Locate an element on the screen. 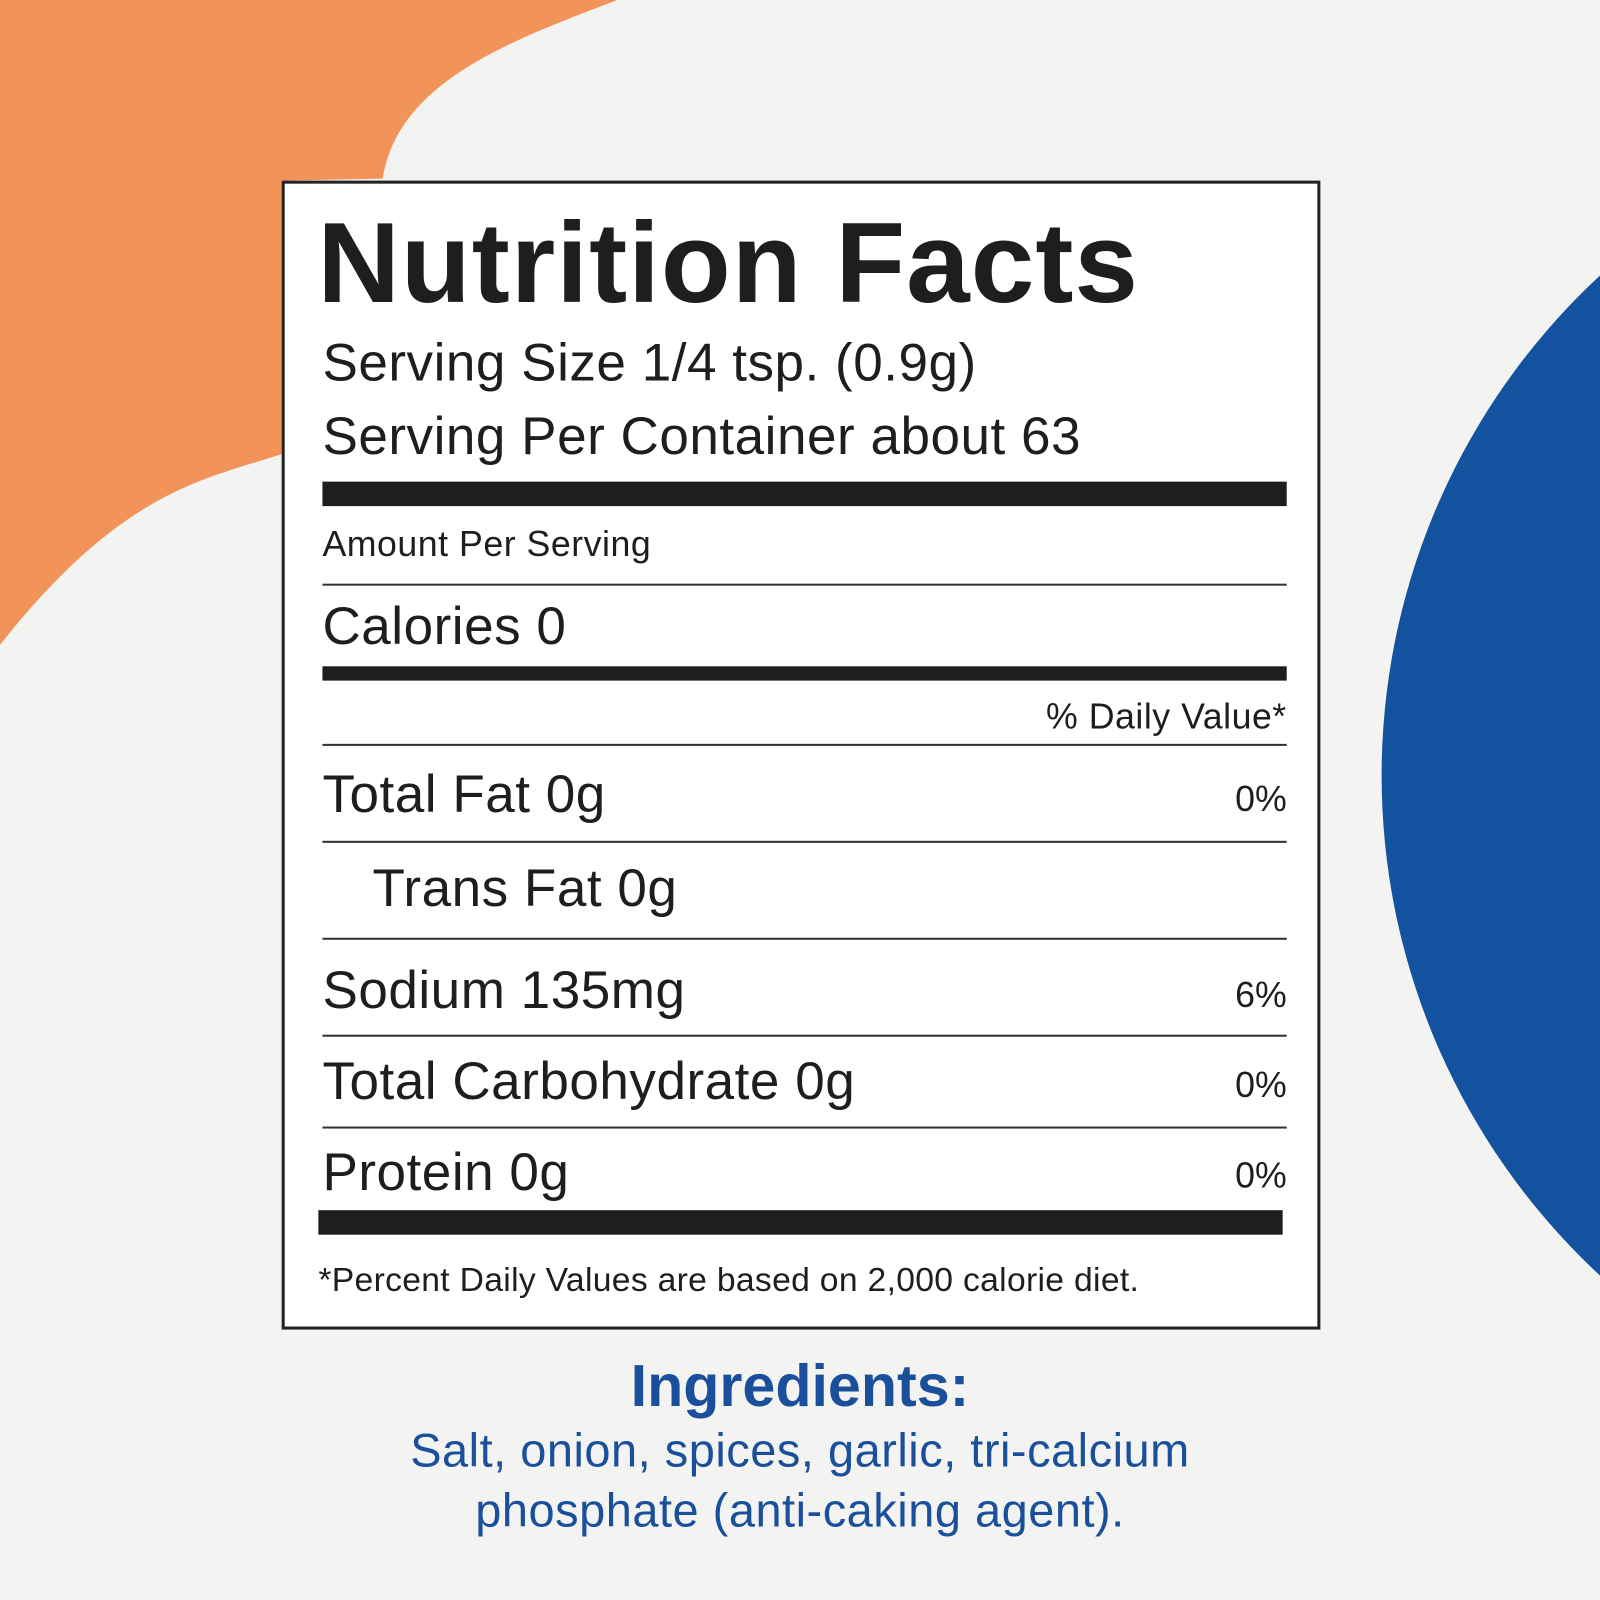 This screenshot has height=1600, width=1600. row-sodium: Sodium 135mg is located at coordinates (504, 991).